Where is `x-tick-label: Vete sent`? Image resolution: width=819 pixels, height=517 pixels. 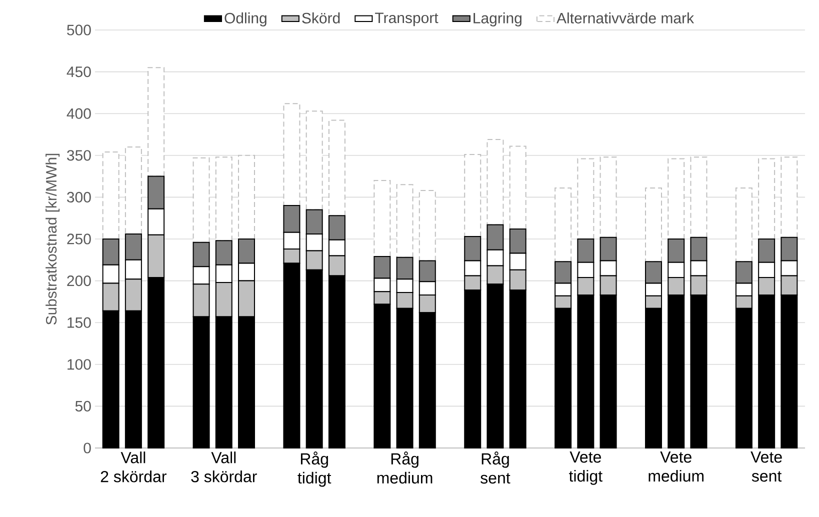
x-tick-label: Vete sent is located at coordinates (766, 467).